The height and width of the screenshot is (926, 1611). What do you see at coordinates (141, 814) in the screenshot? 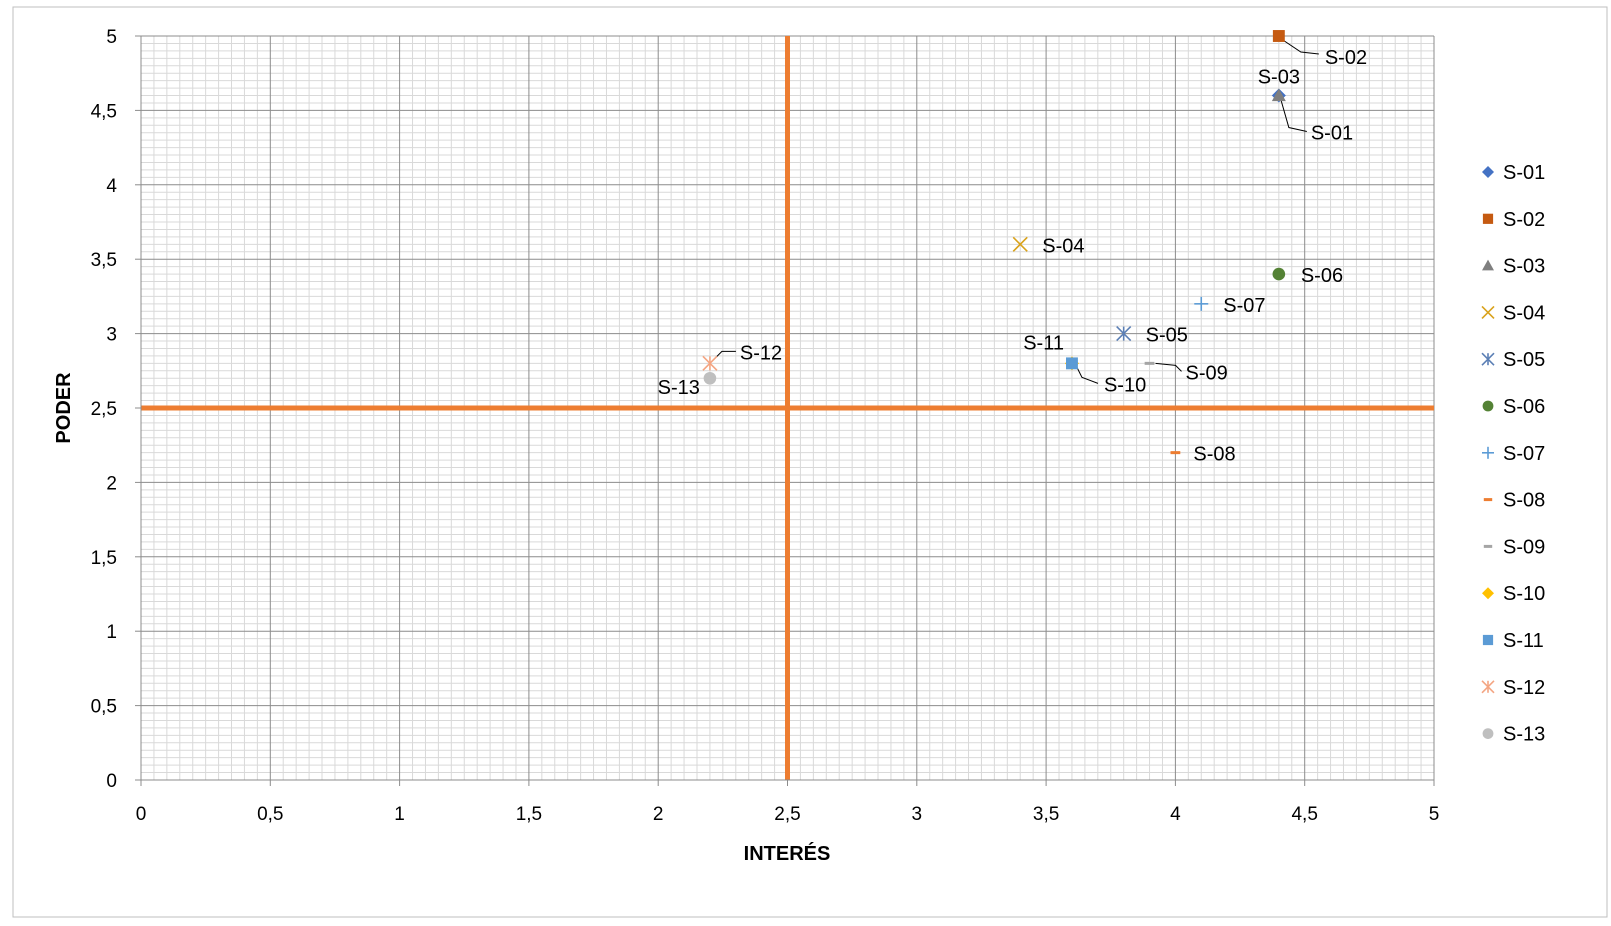
I see `x-tick-label: 0` at bounding box center [141, 814].